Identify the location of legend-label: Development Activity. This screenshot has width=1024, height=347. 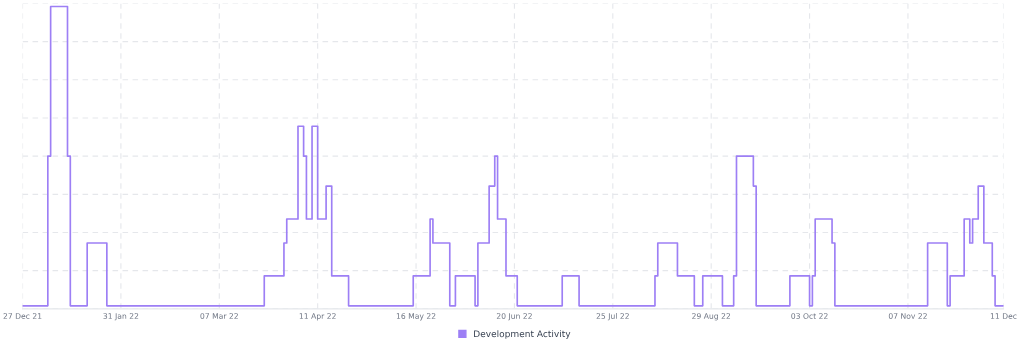
(522, 334).